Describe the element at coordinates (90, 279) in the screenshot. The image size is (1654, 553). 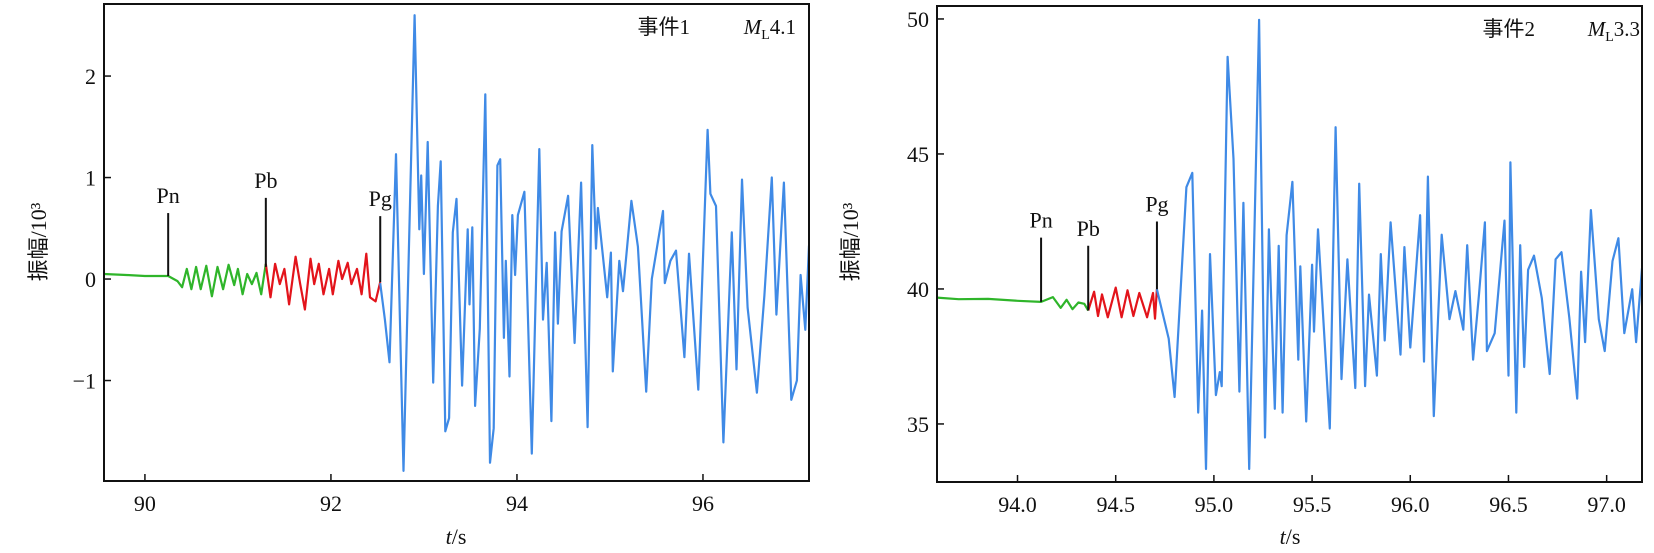
I see `y-tick-label: 0` at that location.